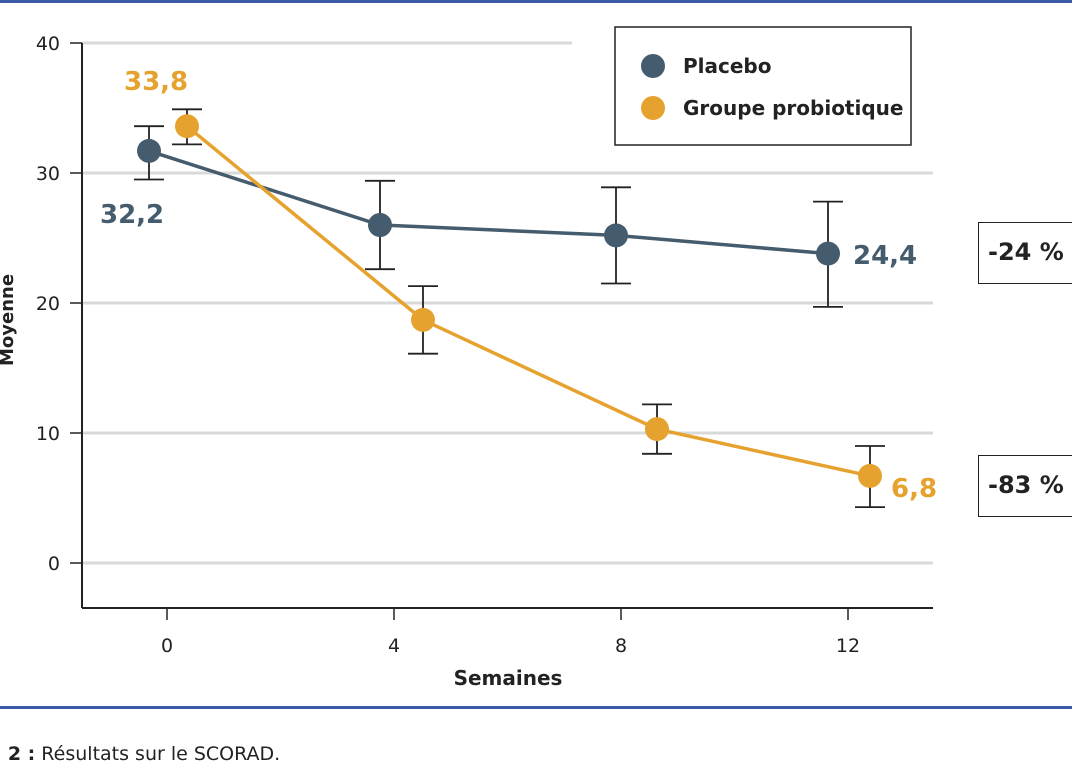 The image size is (1072, 772). I want to click on top-rule, so click(536, 1).